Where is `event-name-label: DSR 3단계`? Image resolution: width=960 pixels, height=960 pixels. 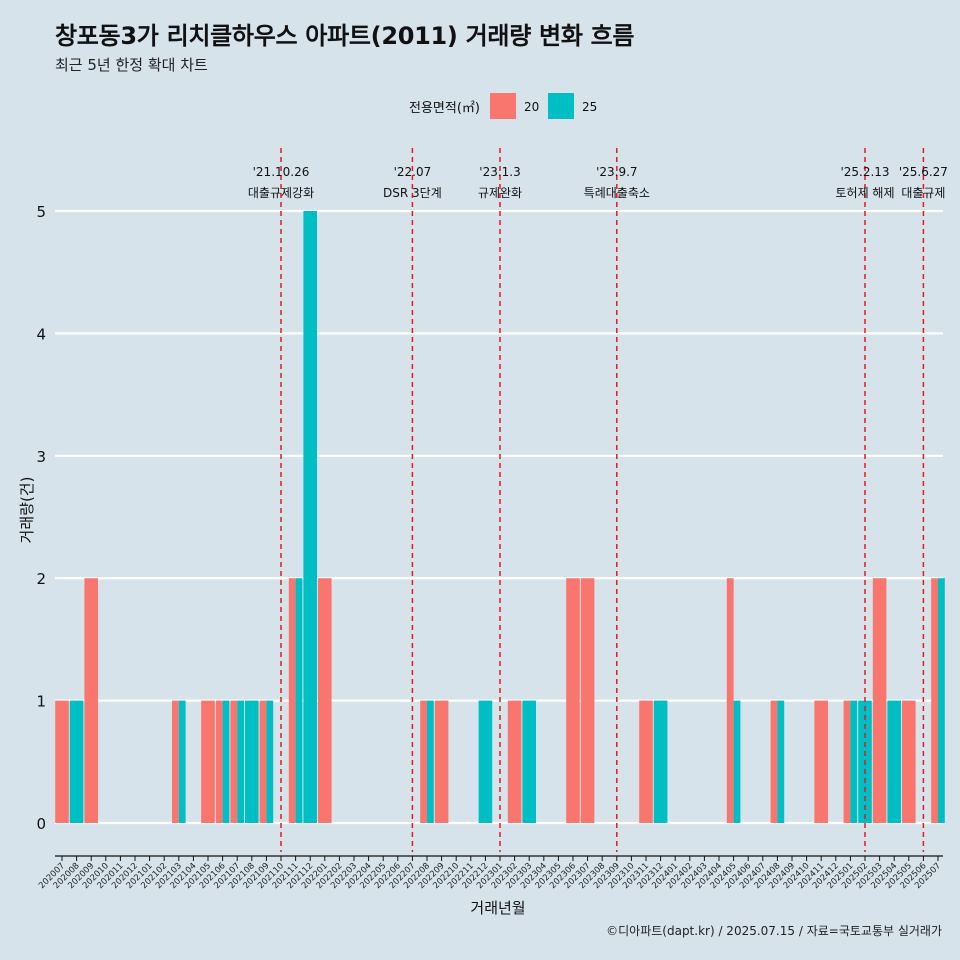 event-name-label: DSR 3단계 is located at coordinates (412, 193).